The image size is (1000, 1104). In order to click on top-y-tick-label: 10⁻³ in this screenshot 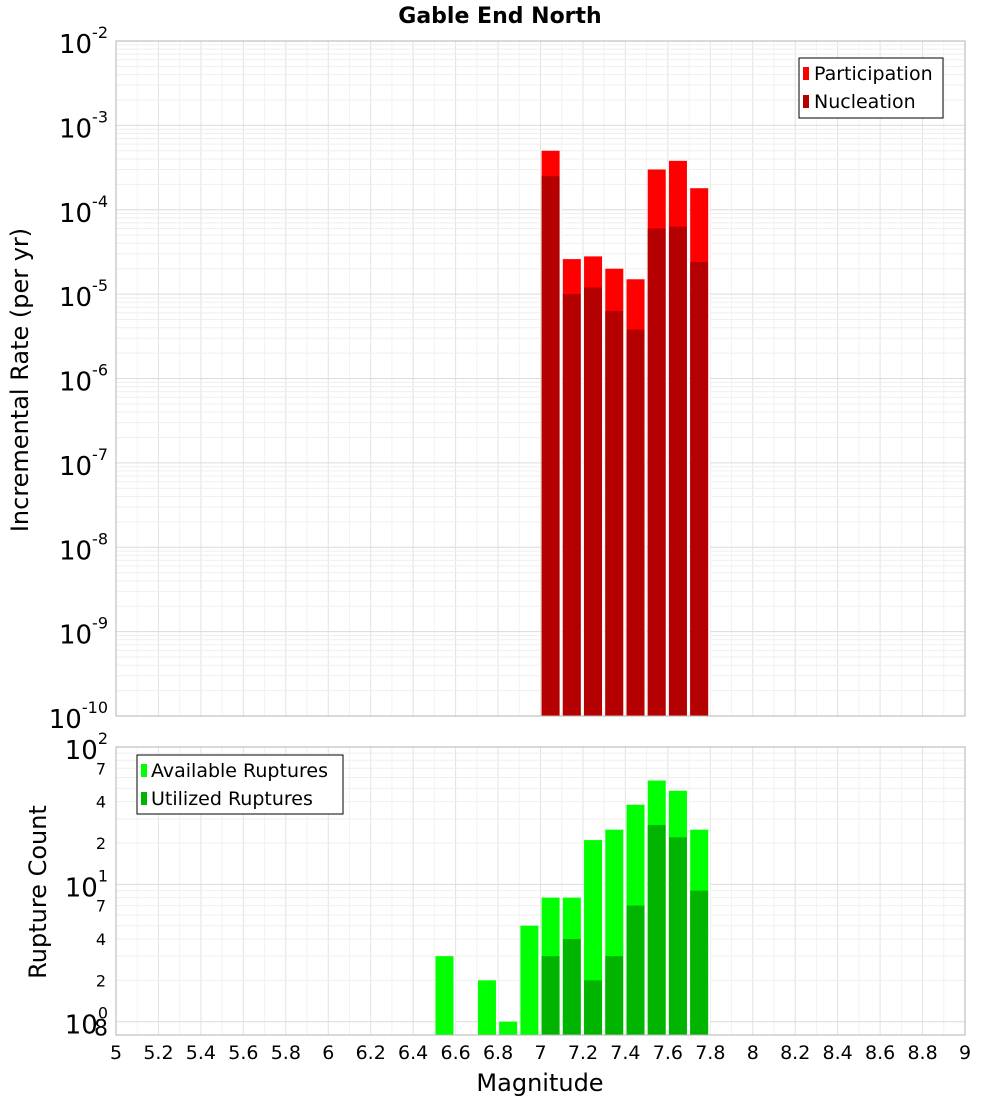, I will do `click(83, 125)`.